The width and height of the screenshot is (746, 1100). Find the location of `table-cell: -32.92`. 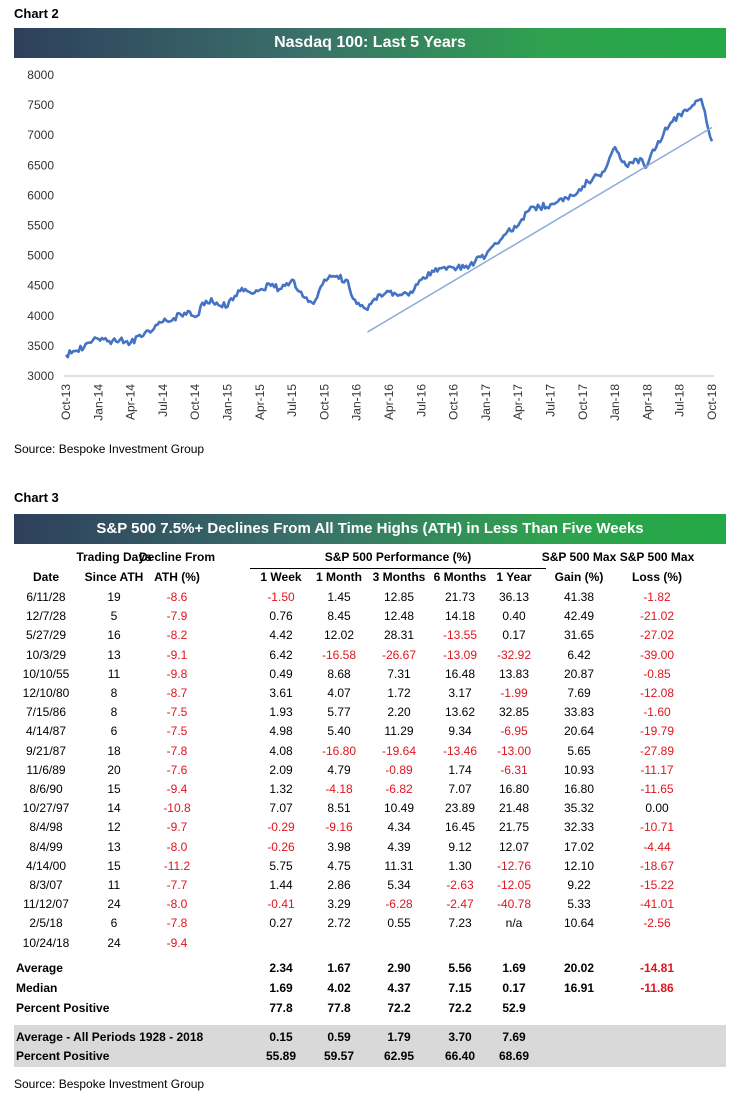

table-cell: -32.92 is located at coordinates (514, 654).